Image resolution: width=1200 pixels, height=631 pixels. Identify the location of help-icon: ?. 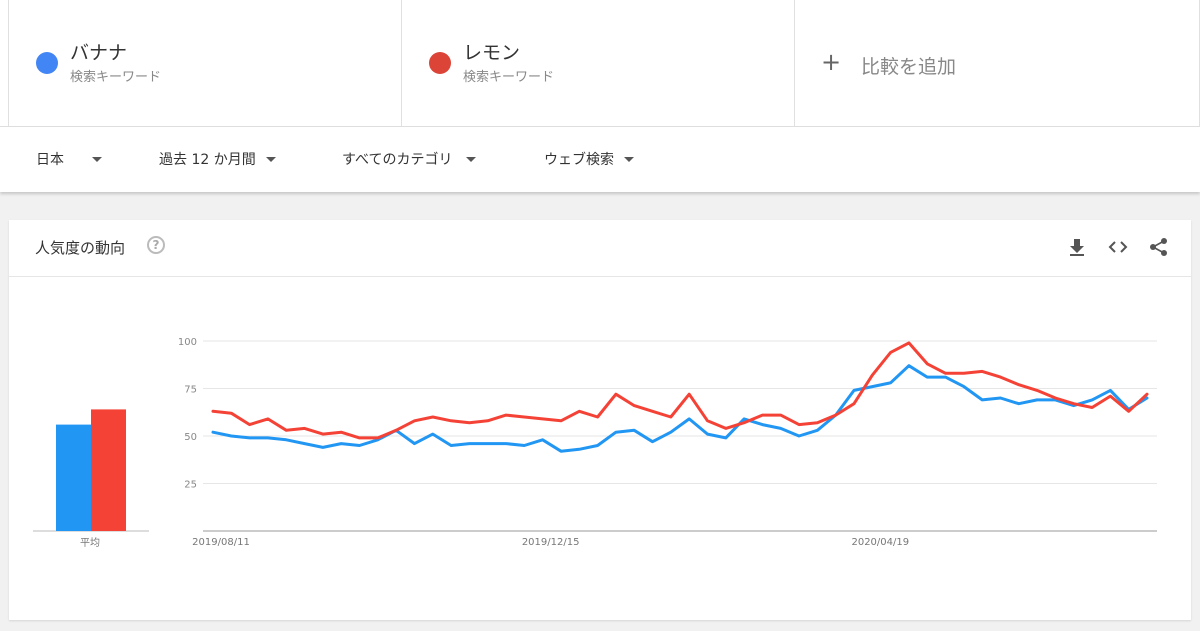
(156, 245).